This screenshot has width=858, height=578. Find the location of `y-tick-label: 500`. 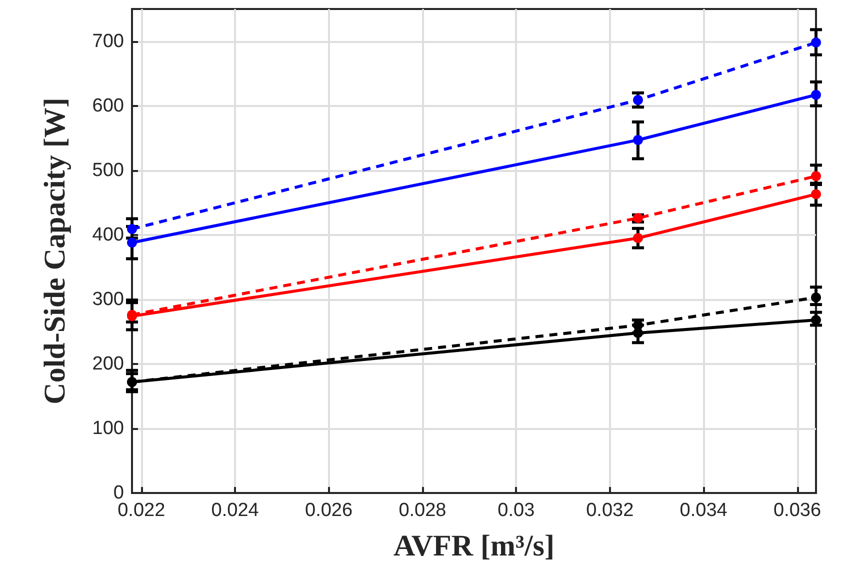

y-tick-label: 500 is located at coordinates (108, 170).